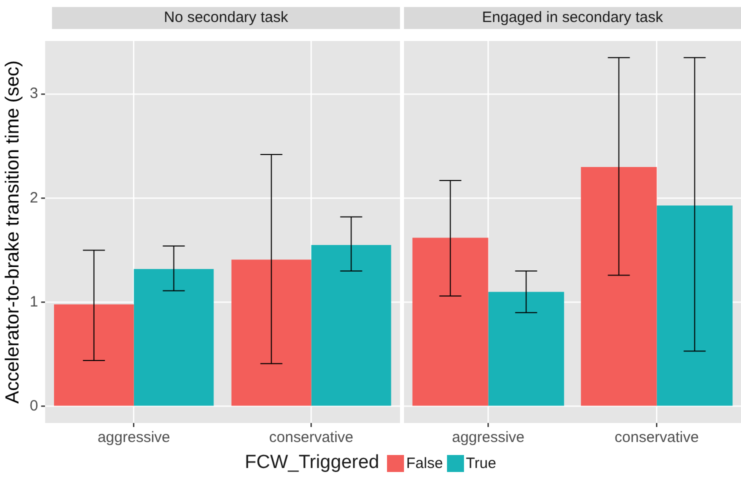 Image resolution: width=741 pixels, height=489 pixels. Describe the element at coordinates (226, 18) in the screenshot. I see `chart-title: No secondary task` at that location.